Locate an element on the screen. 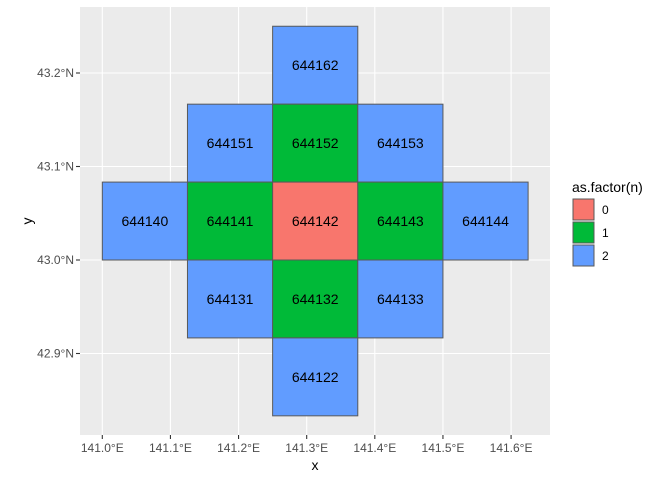 Image resolution: width=672 pixels, height=480 pixels. x-axis-title: x is located at coordinates (315, 465).